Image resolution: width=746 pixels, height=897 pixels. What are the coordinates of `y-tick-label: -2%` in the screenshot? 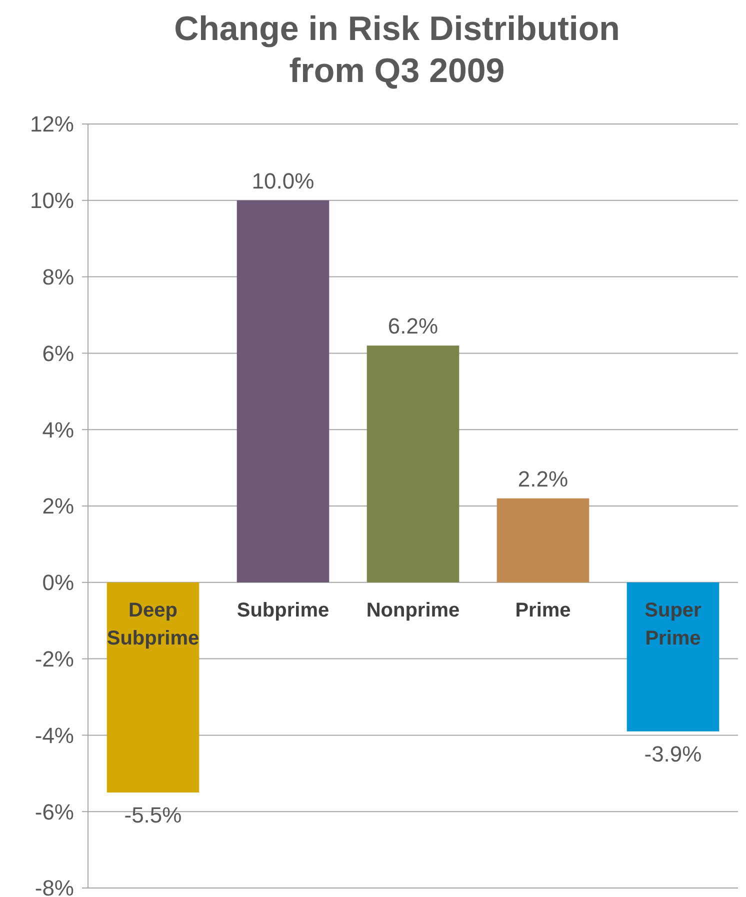 It's located at (54, 659).